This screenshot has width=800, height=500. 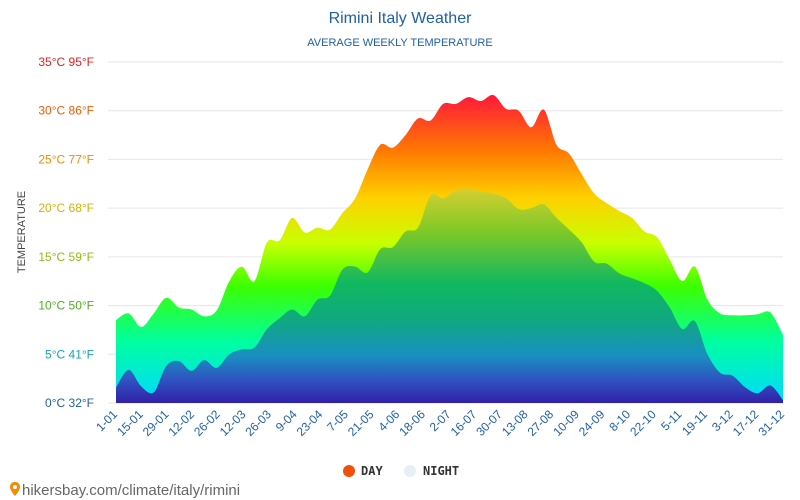 What do you see at coordinates (66, 62) in the screenshot?
I see `y-tick-label: 35°C 95°F` at bounding box center [66, 62].